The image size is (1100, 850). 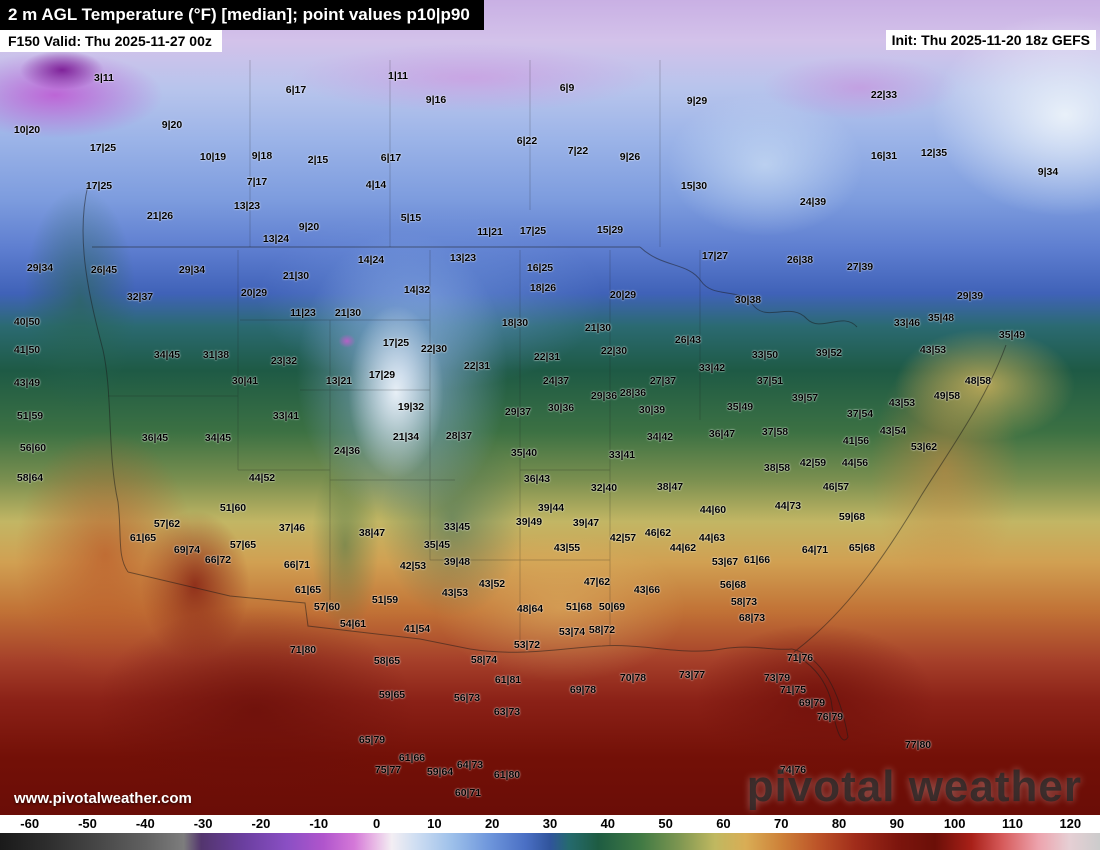 What do you see at coordinates (327, 607) in the screenshot?
I see `point-value: 57|60` at bounding box center [327, 607].